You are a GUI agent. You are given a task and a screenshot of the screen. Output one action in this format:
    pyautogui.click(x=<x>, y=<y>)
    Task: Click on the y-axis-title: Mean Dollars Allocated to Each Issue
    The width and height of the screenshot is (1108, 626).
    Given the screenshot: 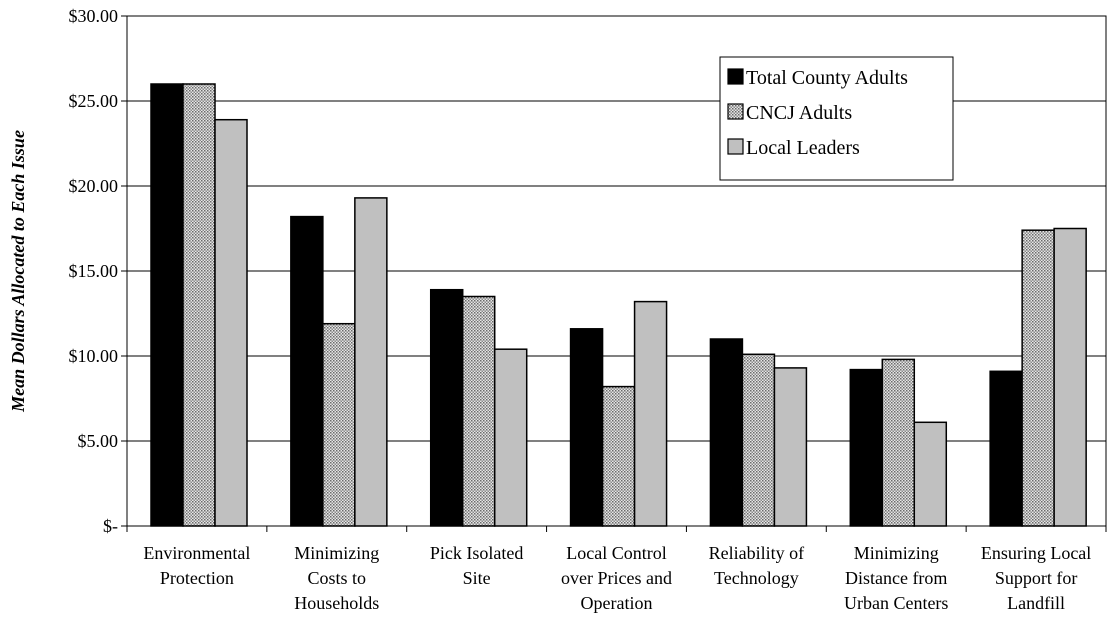 What is the action you would take?
    pyautogui.click(x=18, y=271)
    